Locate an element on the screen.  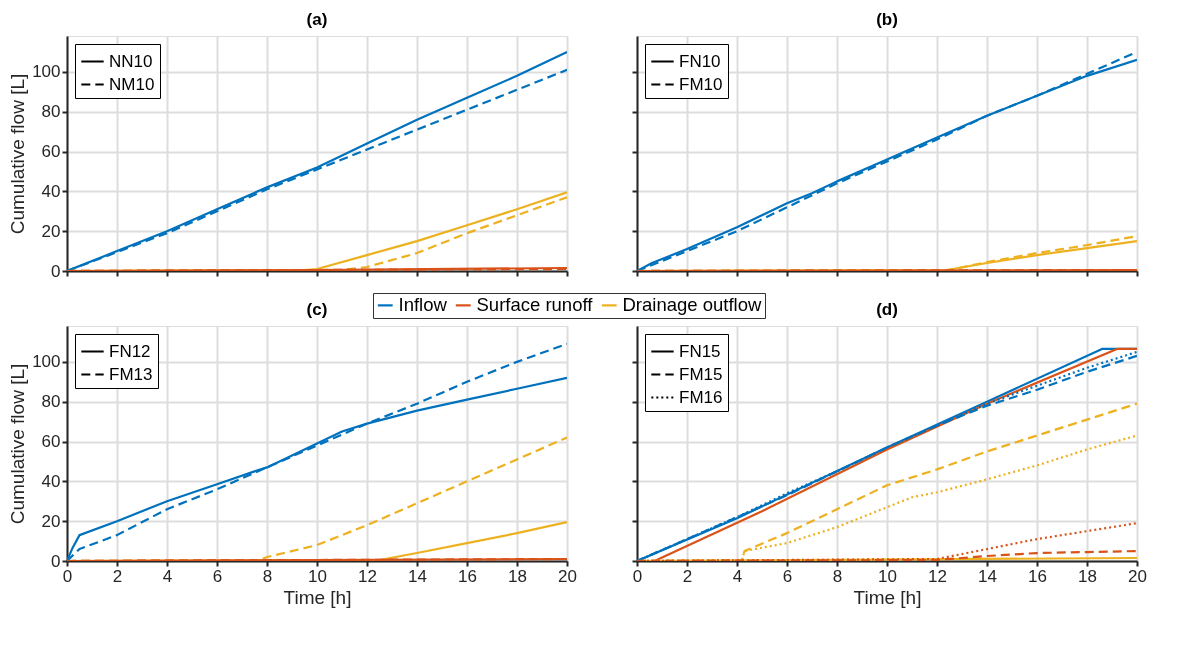
legend-label: Surface runoff is located at coordinates (535, 305).